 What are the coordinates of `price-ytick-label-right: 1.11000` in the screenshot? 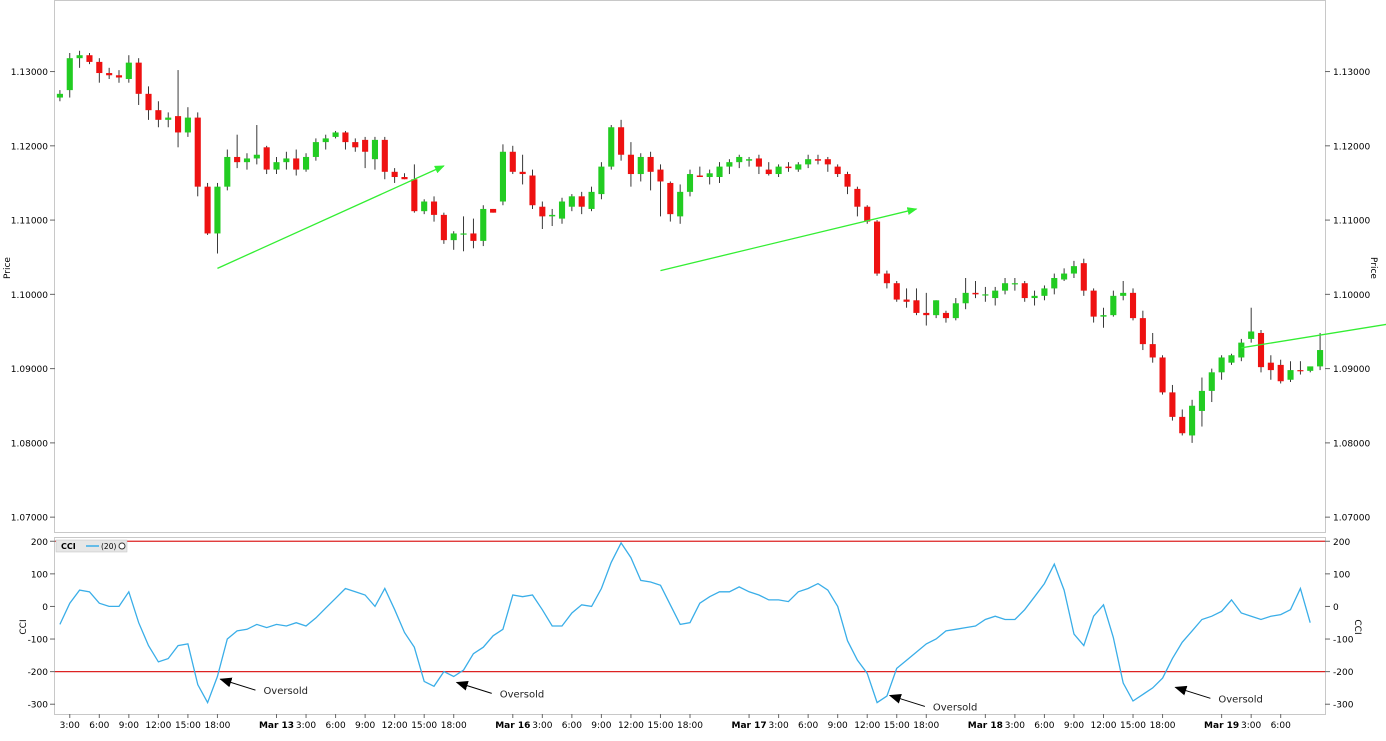 It's located at (1351, 222).